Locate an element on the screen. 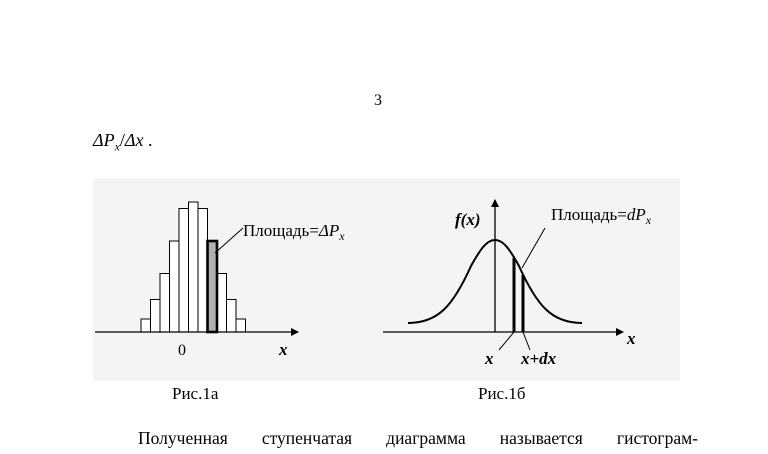  figure-b-tick-xdx: x+dx is located at coordinates (538, 358).